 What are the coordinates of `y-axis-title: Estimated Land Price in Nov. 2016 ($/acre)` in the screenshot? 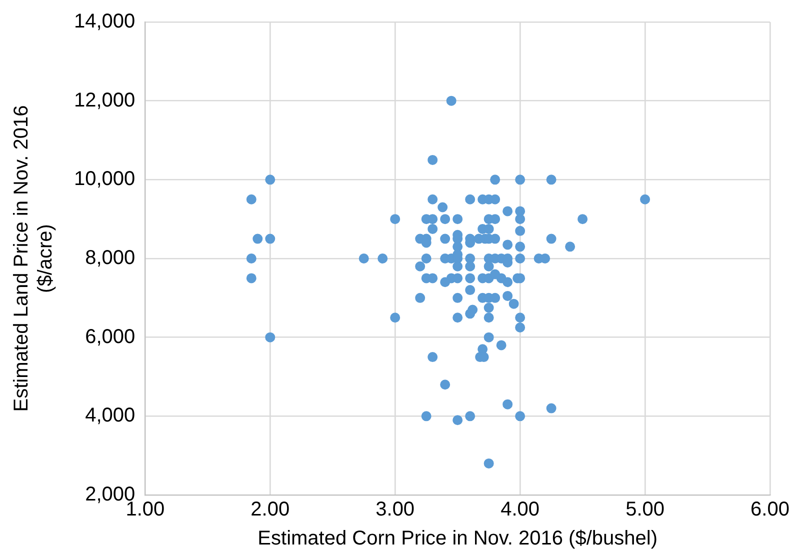 It's located at (33, 258).